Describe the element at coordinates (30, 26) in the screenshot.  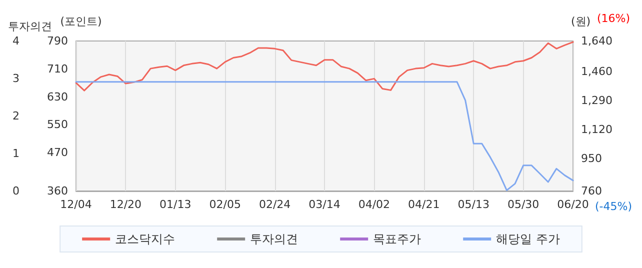
I see `y3-axis-title: 투자의견` at that location.